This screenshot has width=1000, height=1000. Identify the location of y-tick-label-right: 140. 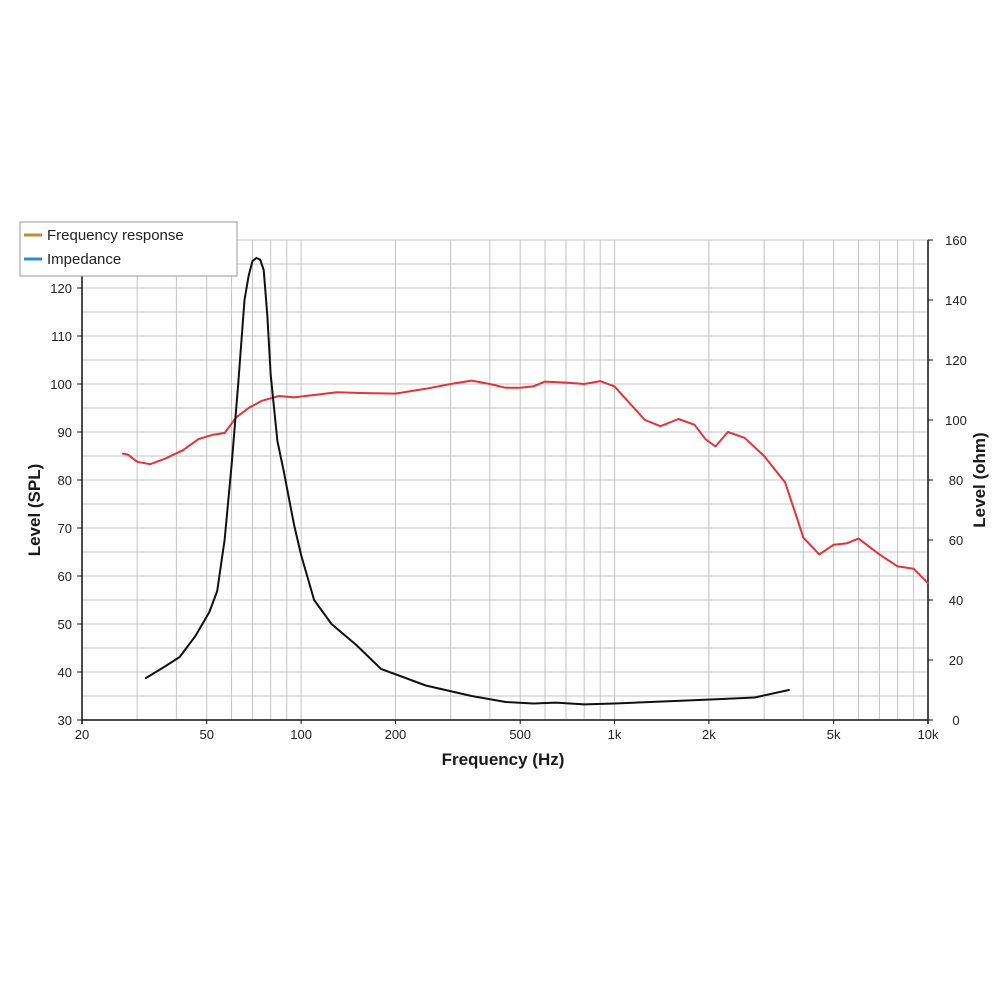
(956, 300).